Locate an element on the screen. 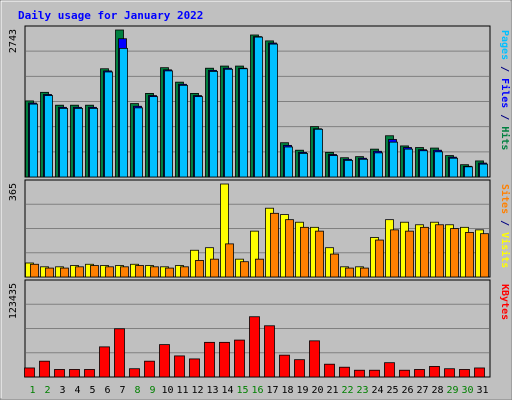 The image size is (512, 405). legend-part: Pages is located at coordinates (504, 45).